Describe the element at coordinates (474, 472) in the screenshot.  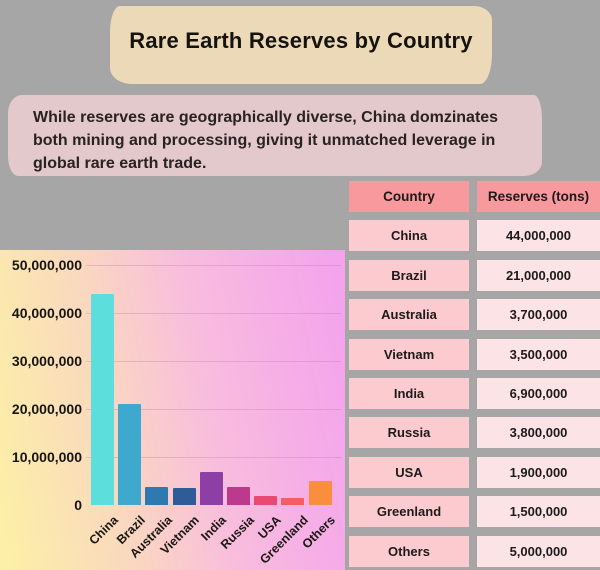
I see `table-row: USA 1,900,000` at that location.